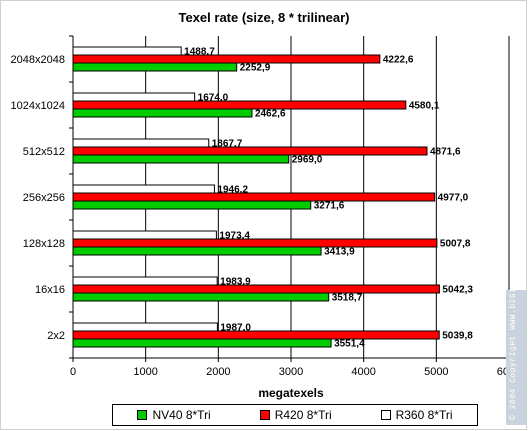 The height and width of the screenshot is (431, 528). What do you see at coordinates (145, 372) in the screenshot?
I see `x-tick-label: 1000` at bounding box center [145, 372].